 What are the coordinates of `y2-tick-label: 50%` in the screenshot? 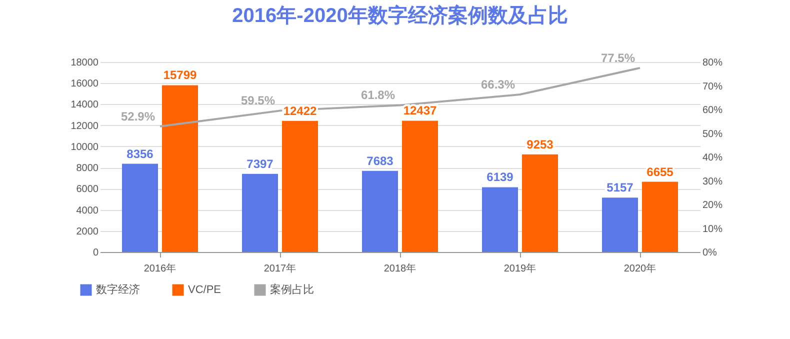 It's located at (712, 134).